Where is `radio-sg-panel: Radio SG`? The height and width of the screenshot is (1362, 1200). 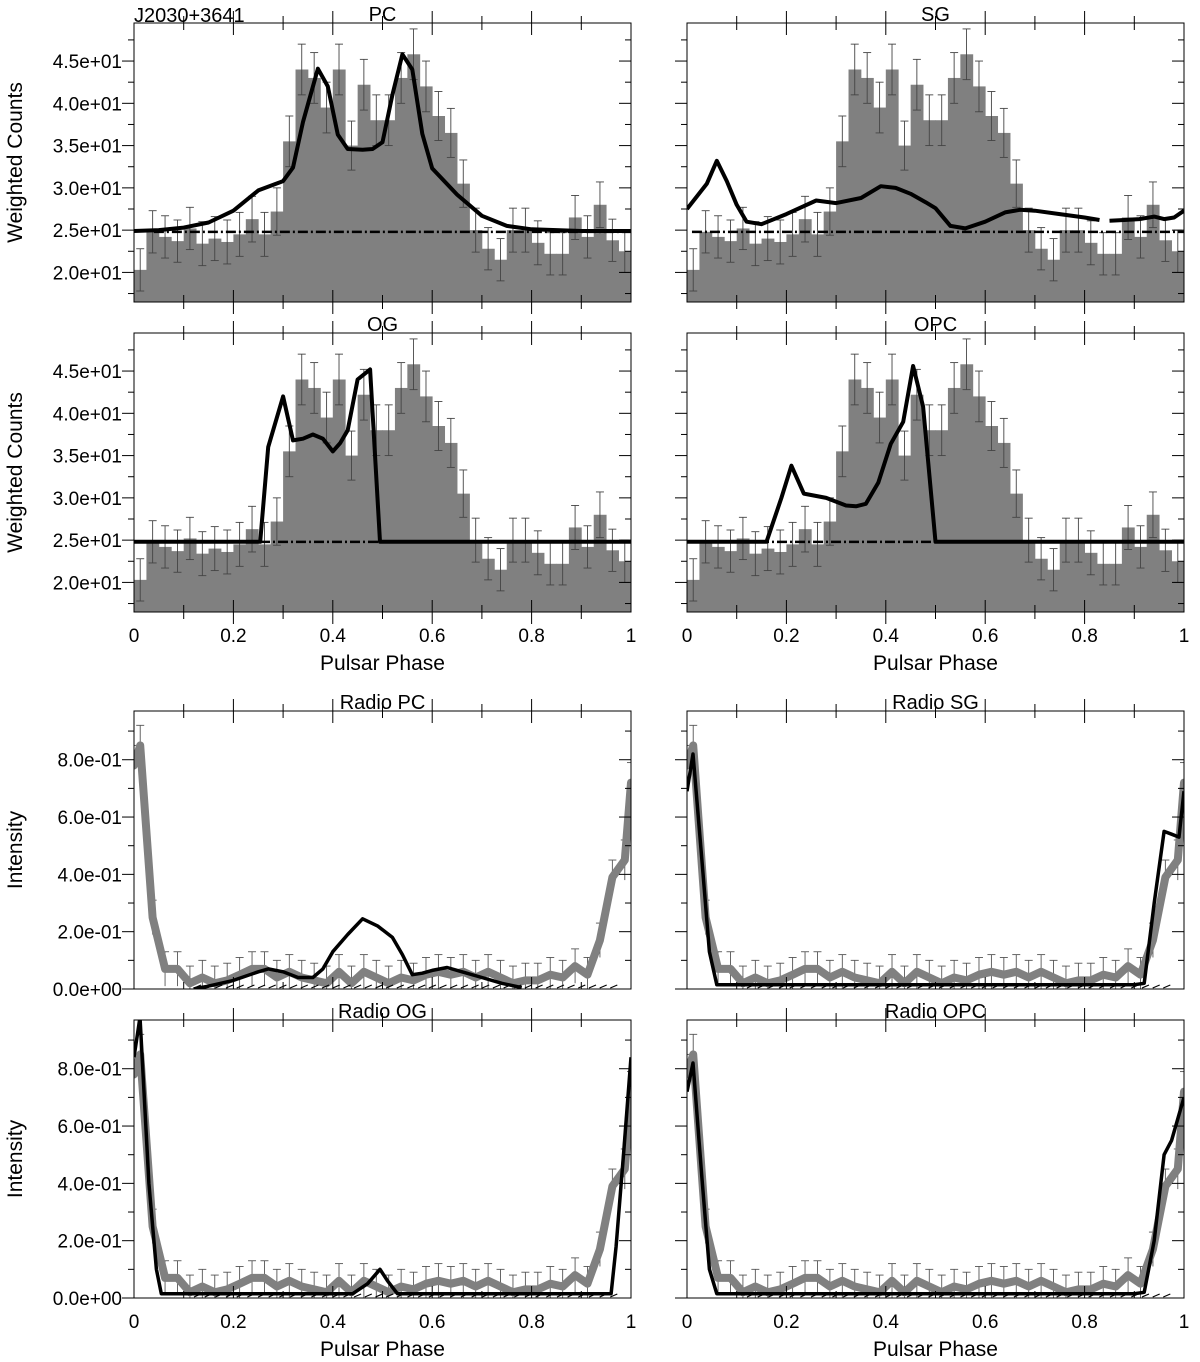
radio-sg-panel: Radio SG is located at coordinates (930, 841).